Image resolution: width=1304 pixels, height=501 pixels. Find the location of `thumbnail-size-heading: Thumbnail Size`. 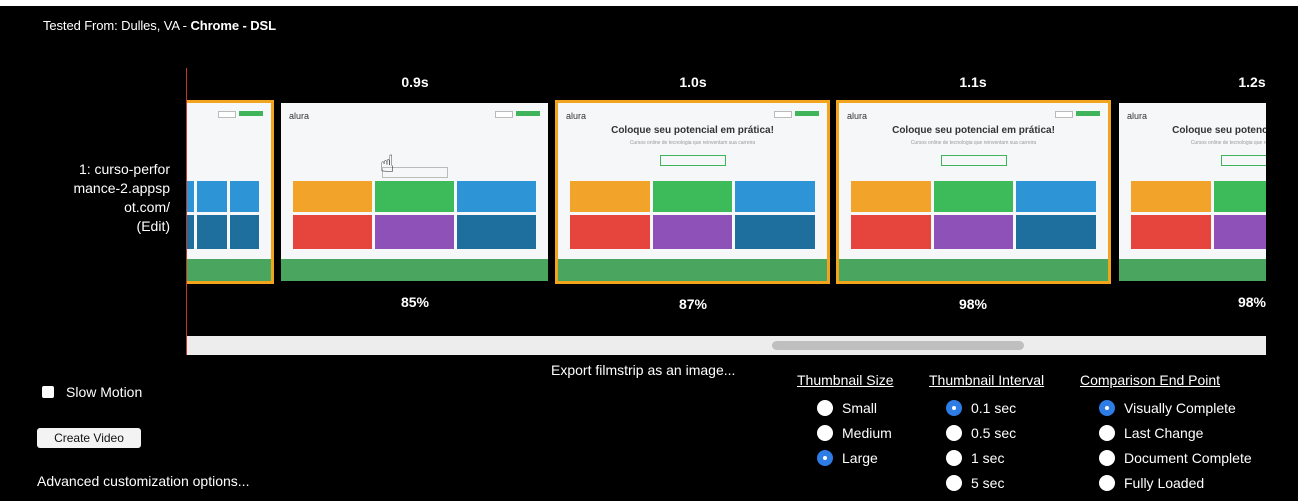

thumbnail-size-heading: Thumbnail Size is located at coordinates (845, 380).